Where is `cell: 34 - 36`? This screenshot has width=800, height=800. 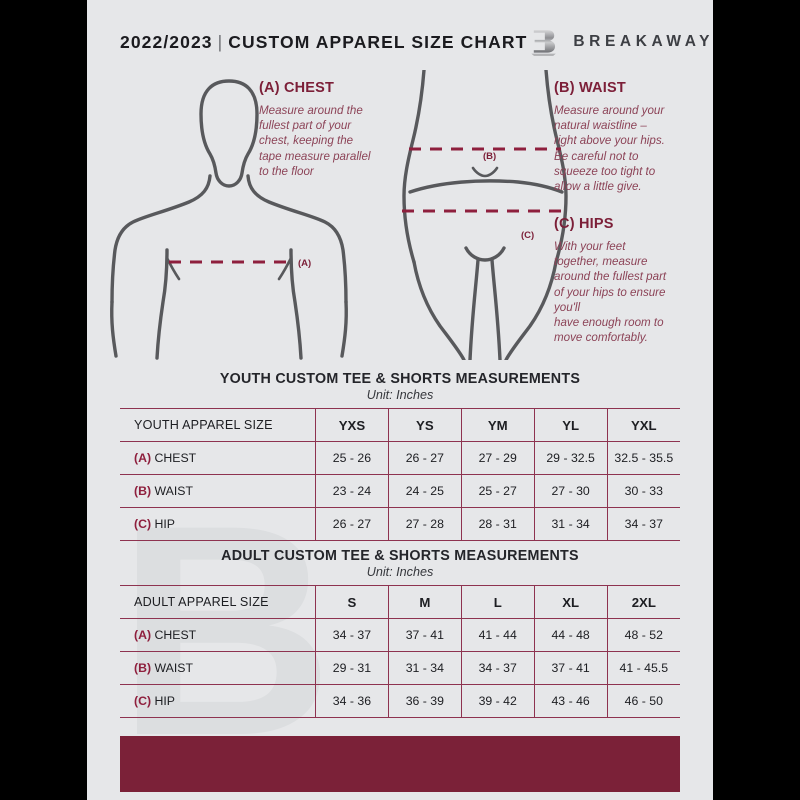
cell: 34 - 36 is located at coordinates (352, 701).